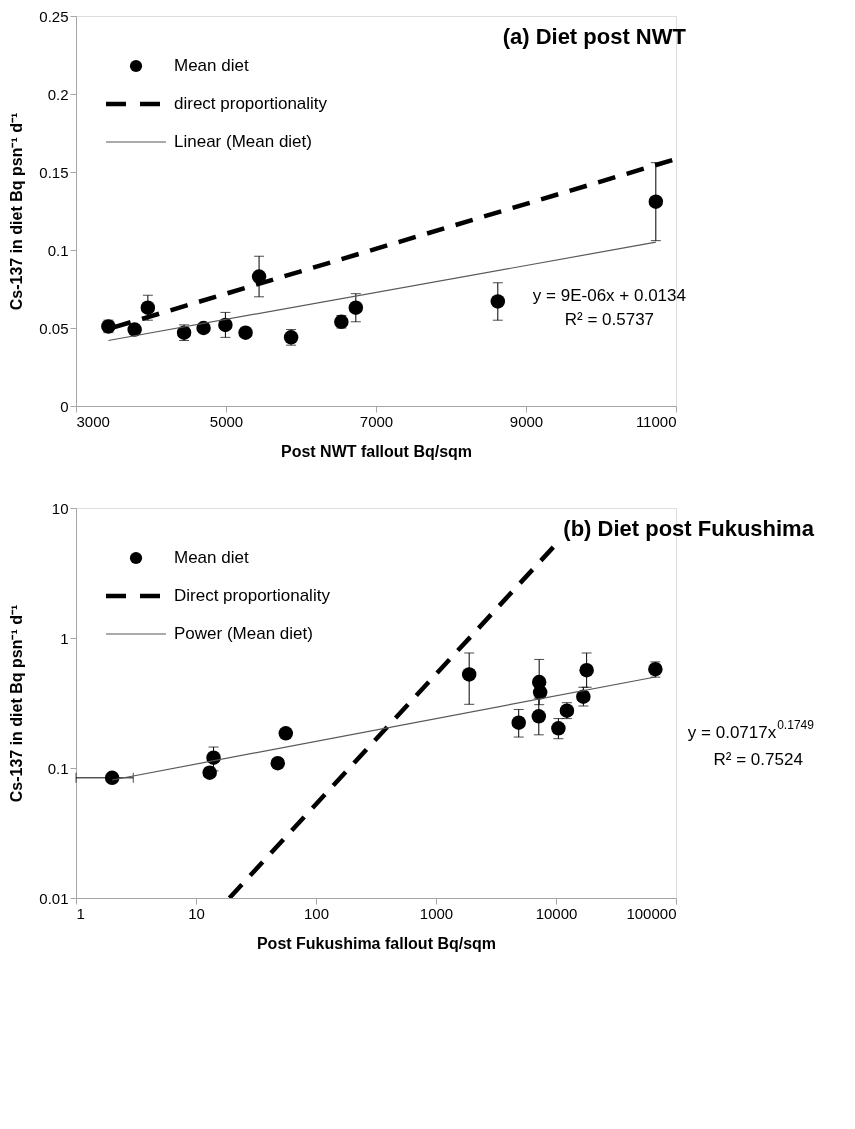  Describe the element at coordinates (251, 103) in the screenshot. I see `legend-label: direct proportionality` at that location.